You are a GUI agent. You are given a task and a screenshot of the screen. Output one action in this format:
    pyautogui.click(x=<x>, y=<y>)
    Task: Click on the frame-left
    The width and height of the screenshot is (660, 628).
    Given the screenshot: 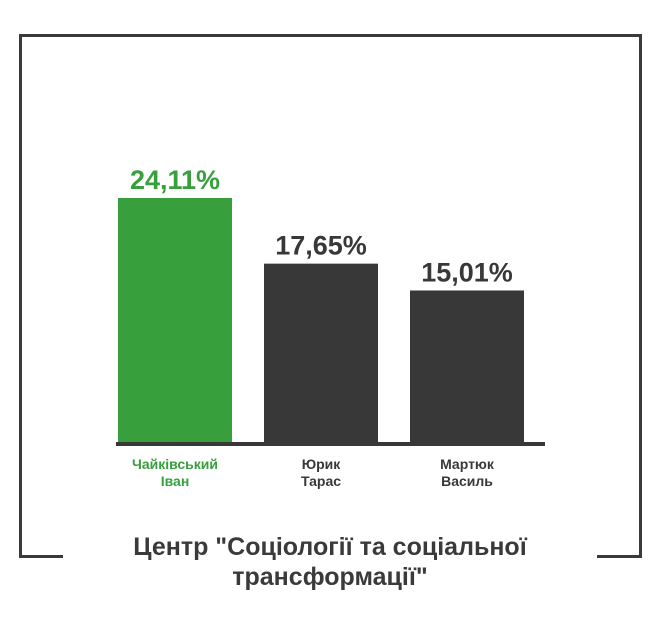 What is the action you would take?
    pyautogui.click(x=20, y=296)
    